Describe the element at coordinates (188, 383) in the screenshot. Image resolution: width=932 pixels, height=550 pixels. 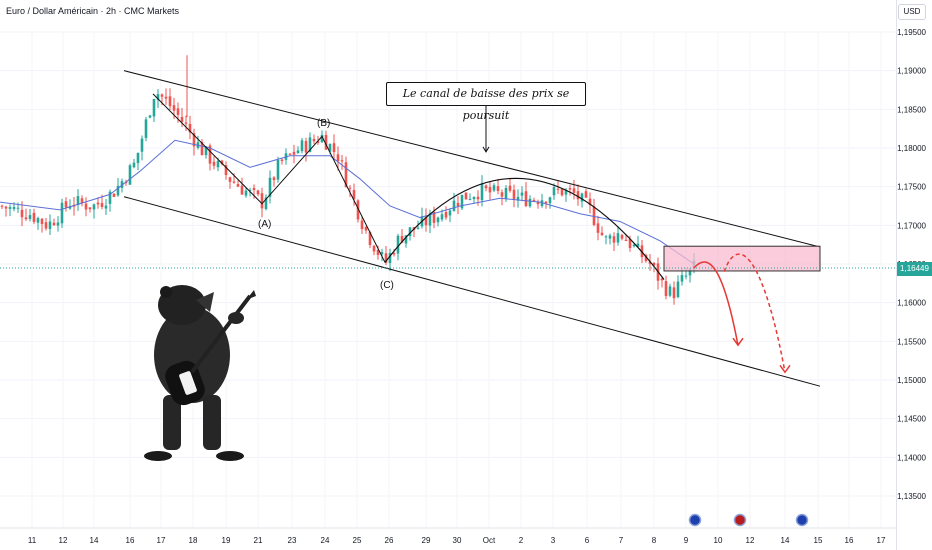
I see `guitar-pickguard` at that location.